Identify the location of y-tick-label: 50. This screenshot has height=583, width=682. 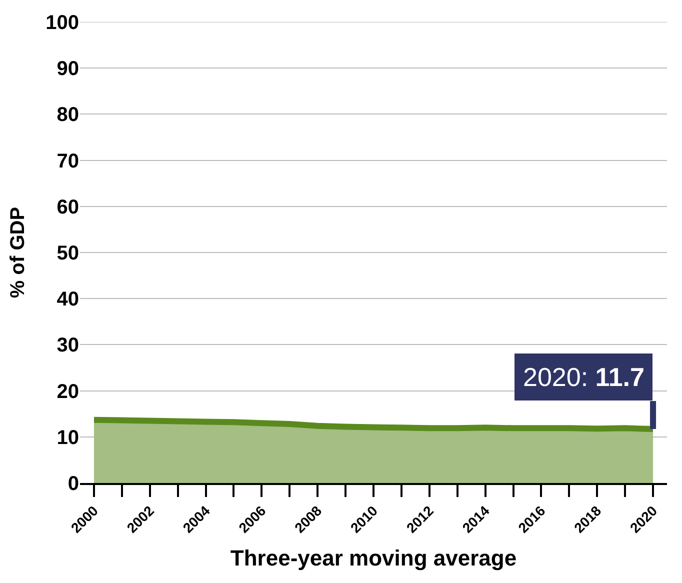
(67, 253).